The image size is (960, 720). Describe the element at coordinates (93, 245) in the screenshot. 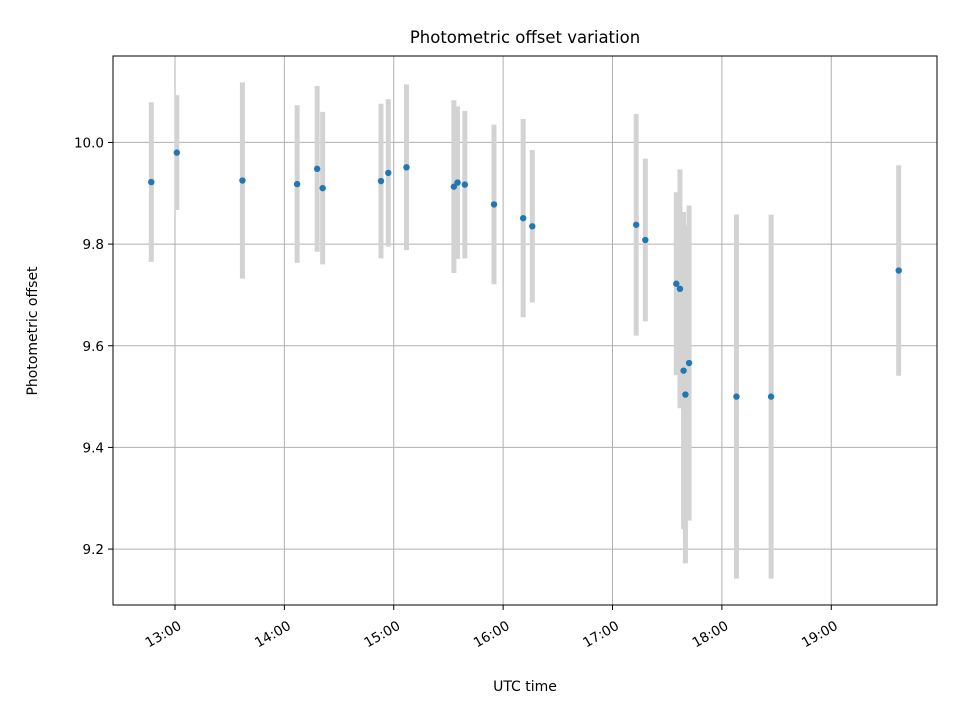

I see `y-tick-label: 9.8` at that location.